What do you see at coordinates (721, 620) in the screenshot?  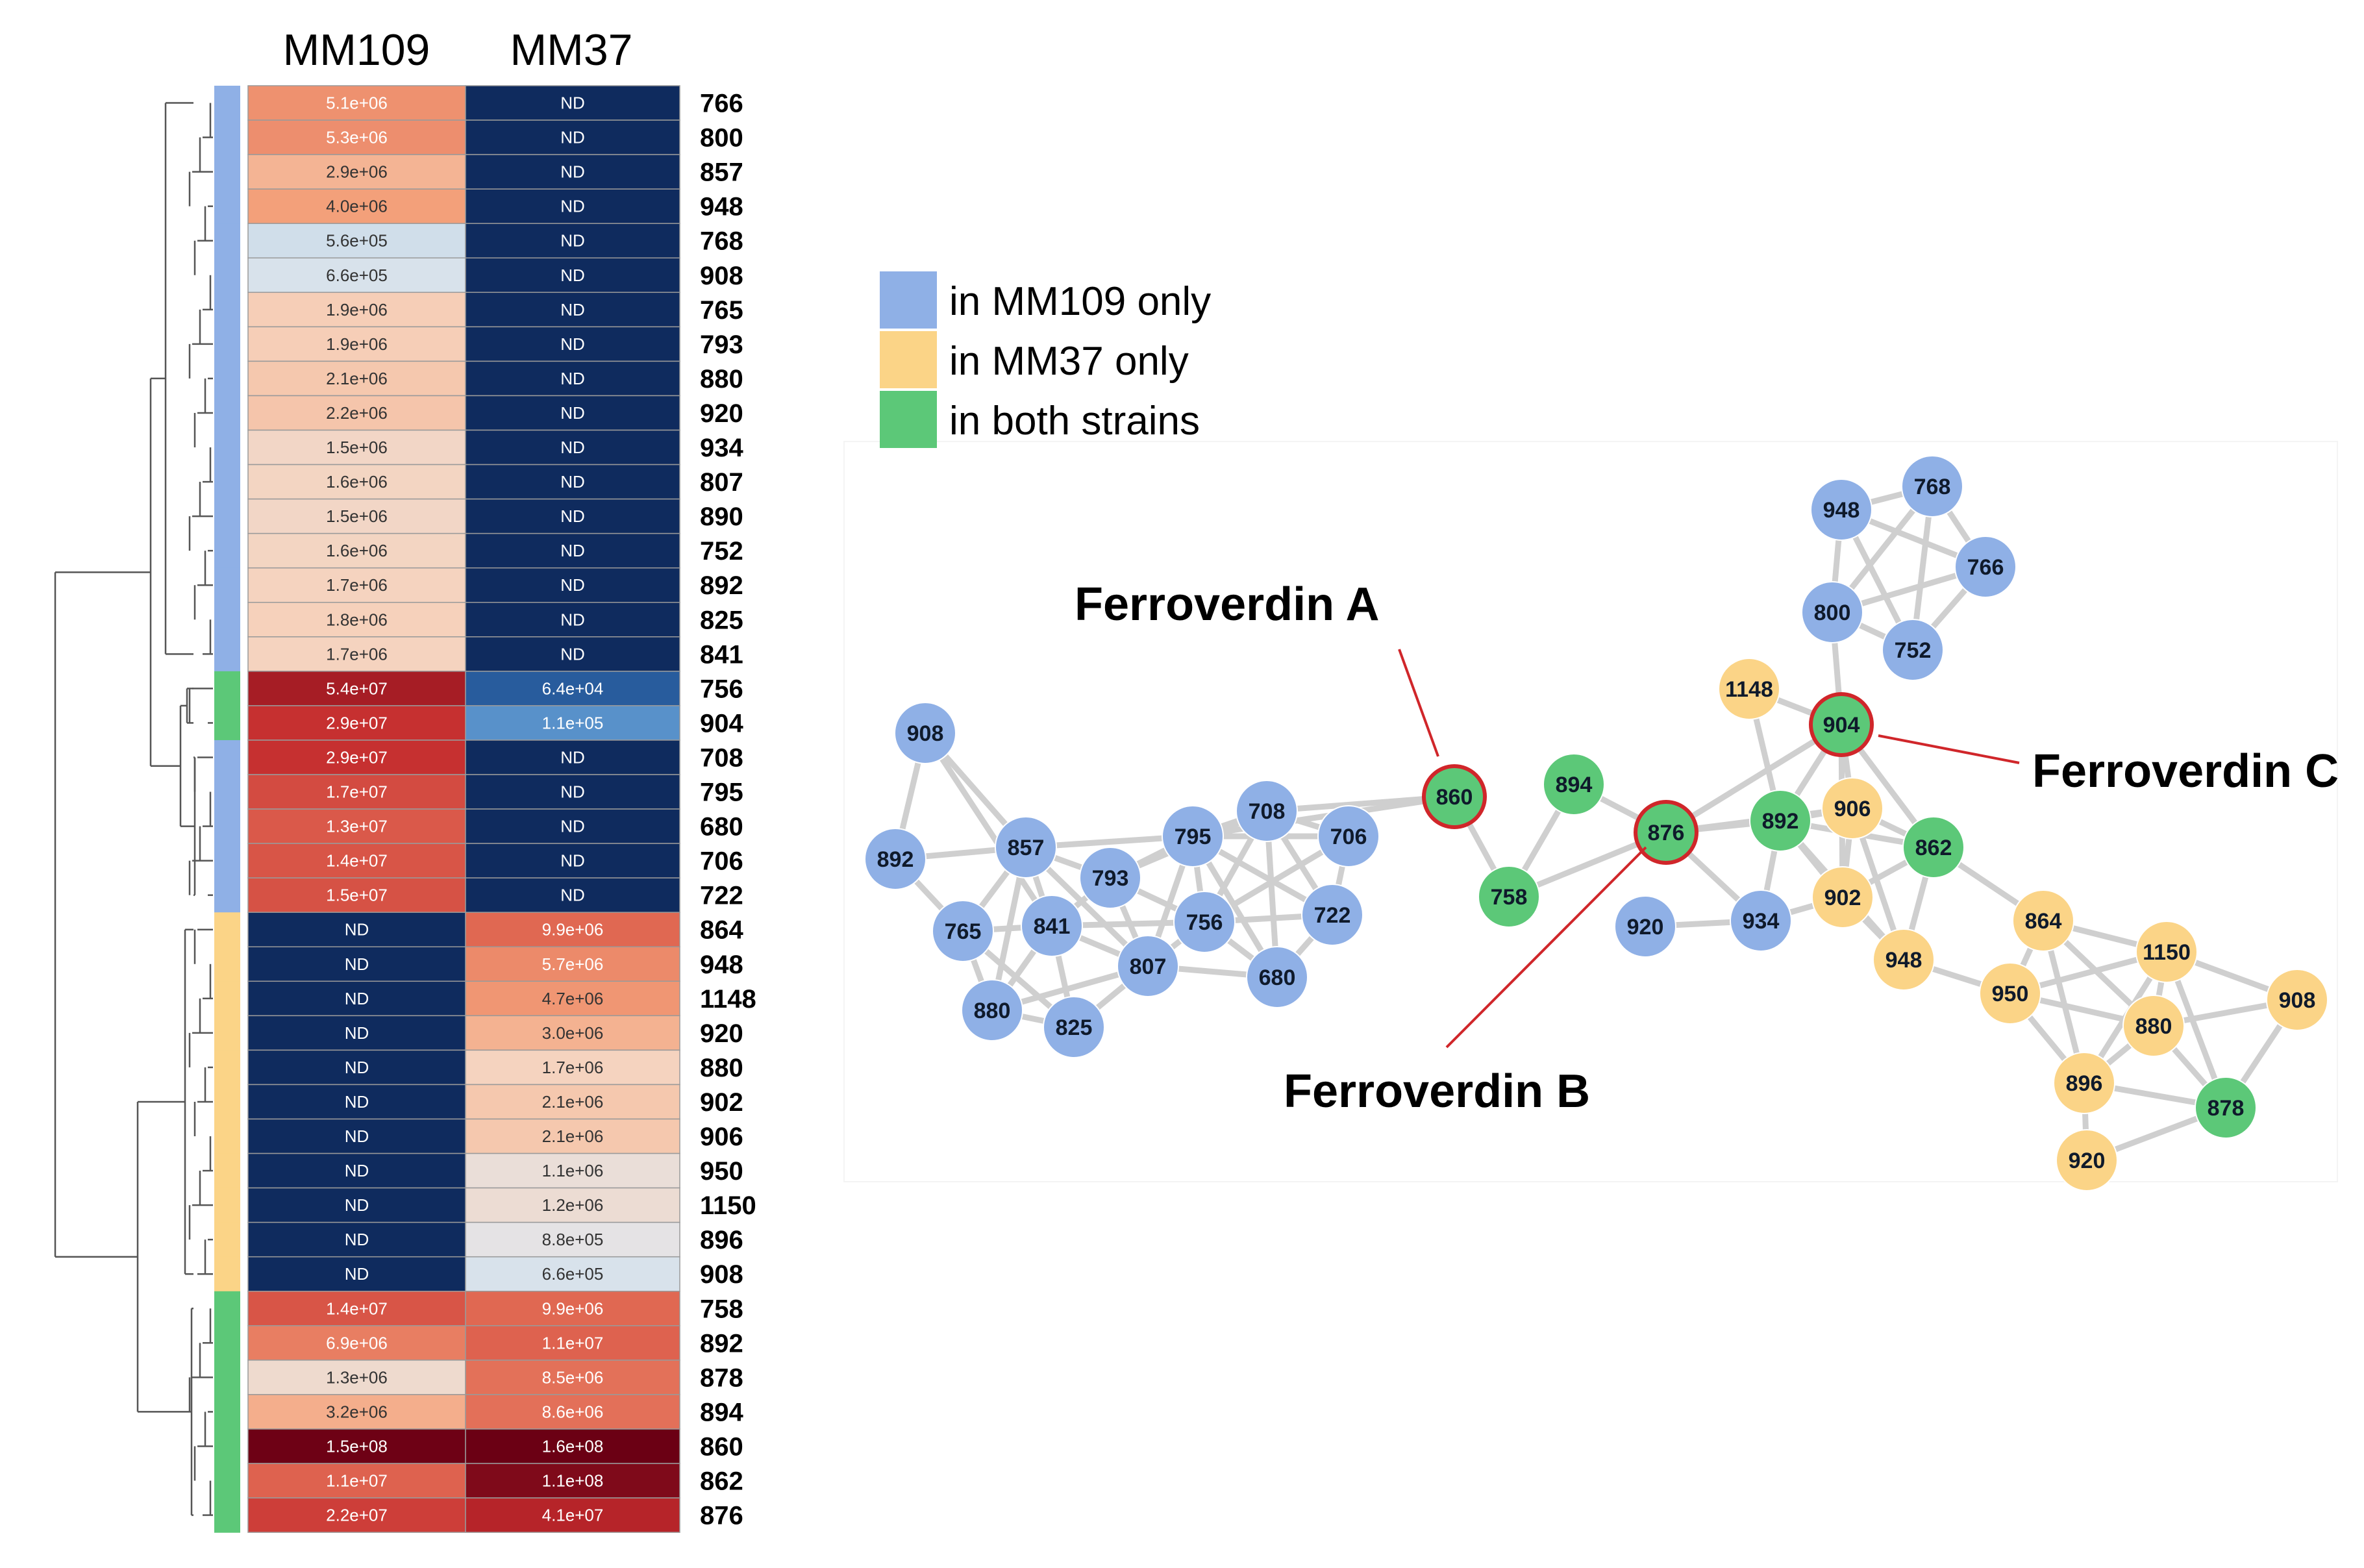 I see `heatmap-row-label: 825` at bounding box center [721, 620].